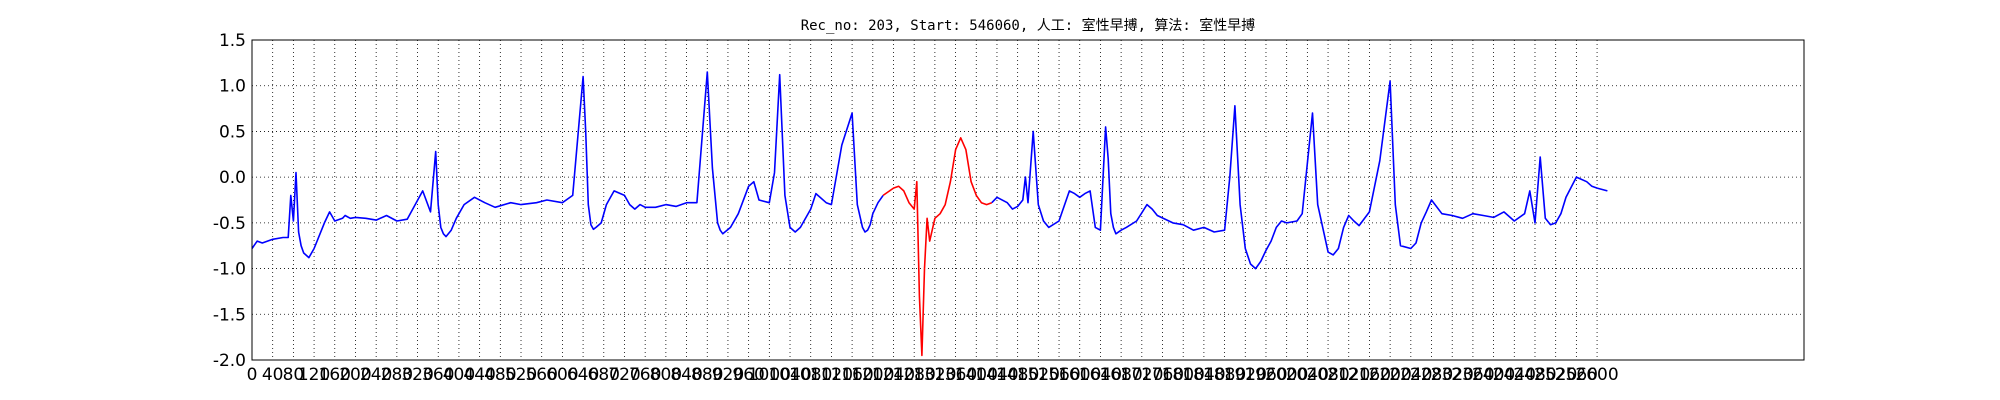 Image resolution: width=2000 pixels, height=400 pixels. Describe the element at coordinates (541, 375) in the screenshot. I see `x-tick-label: 560` at that location.